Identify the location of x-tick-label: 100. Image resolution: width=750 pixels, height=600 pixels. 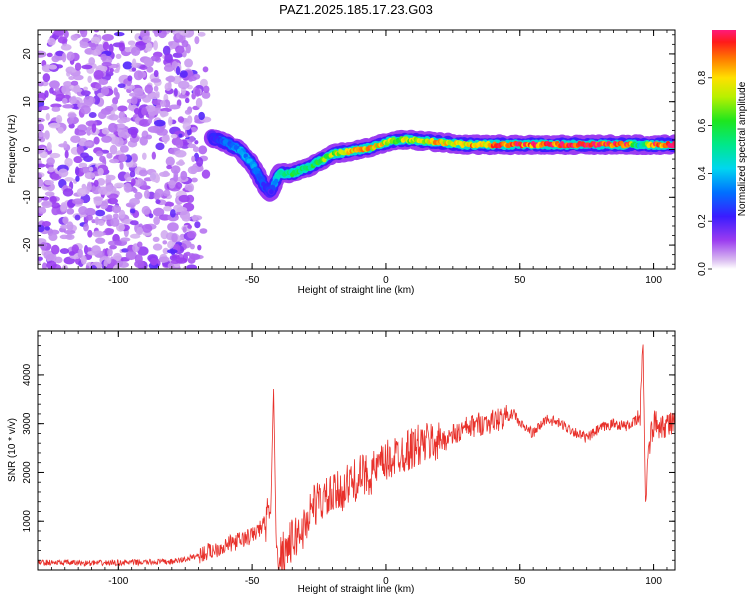
(653, 280).